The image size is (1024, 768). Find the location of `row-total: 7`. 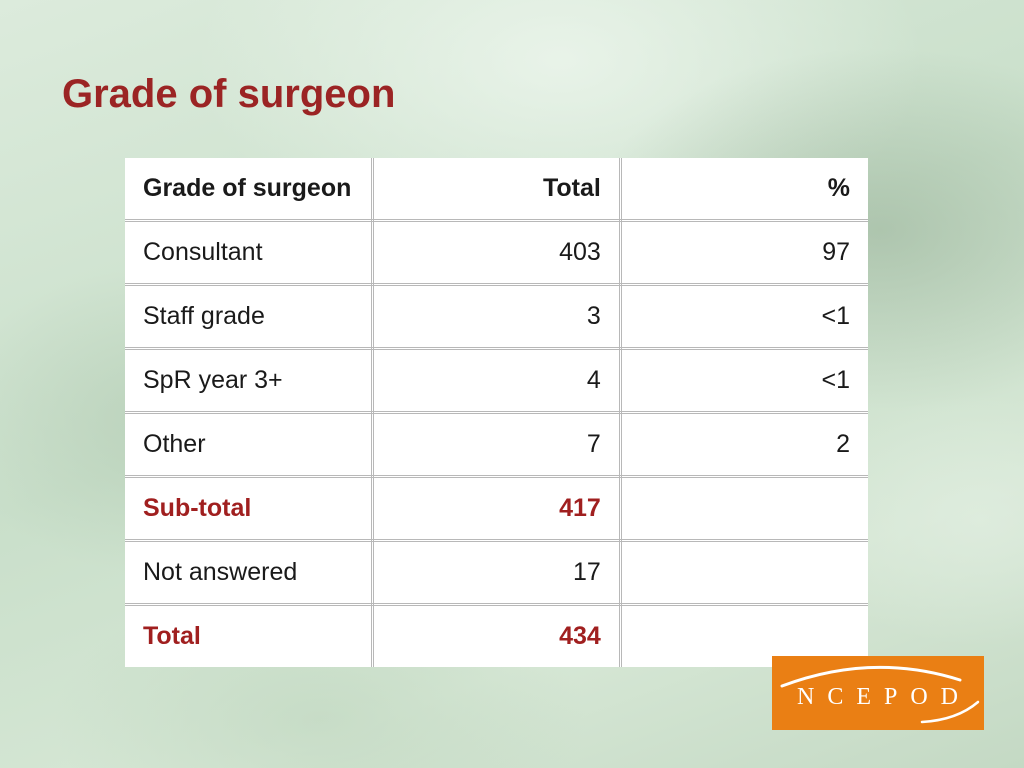

row-total: 7 is located at coordinates (497, 445).